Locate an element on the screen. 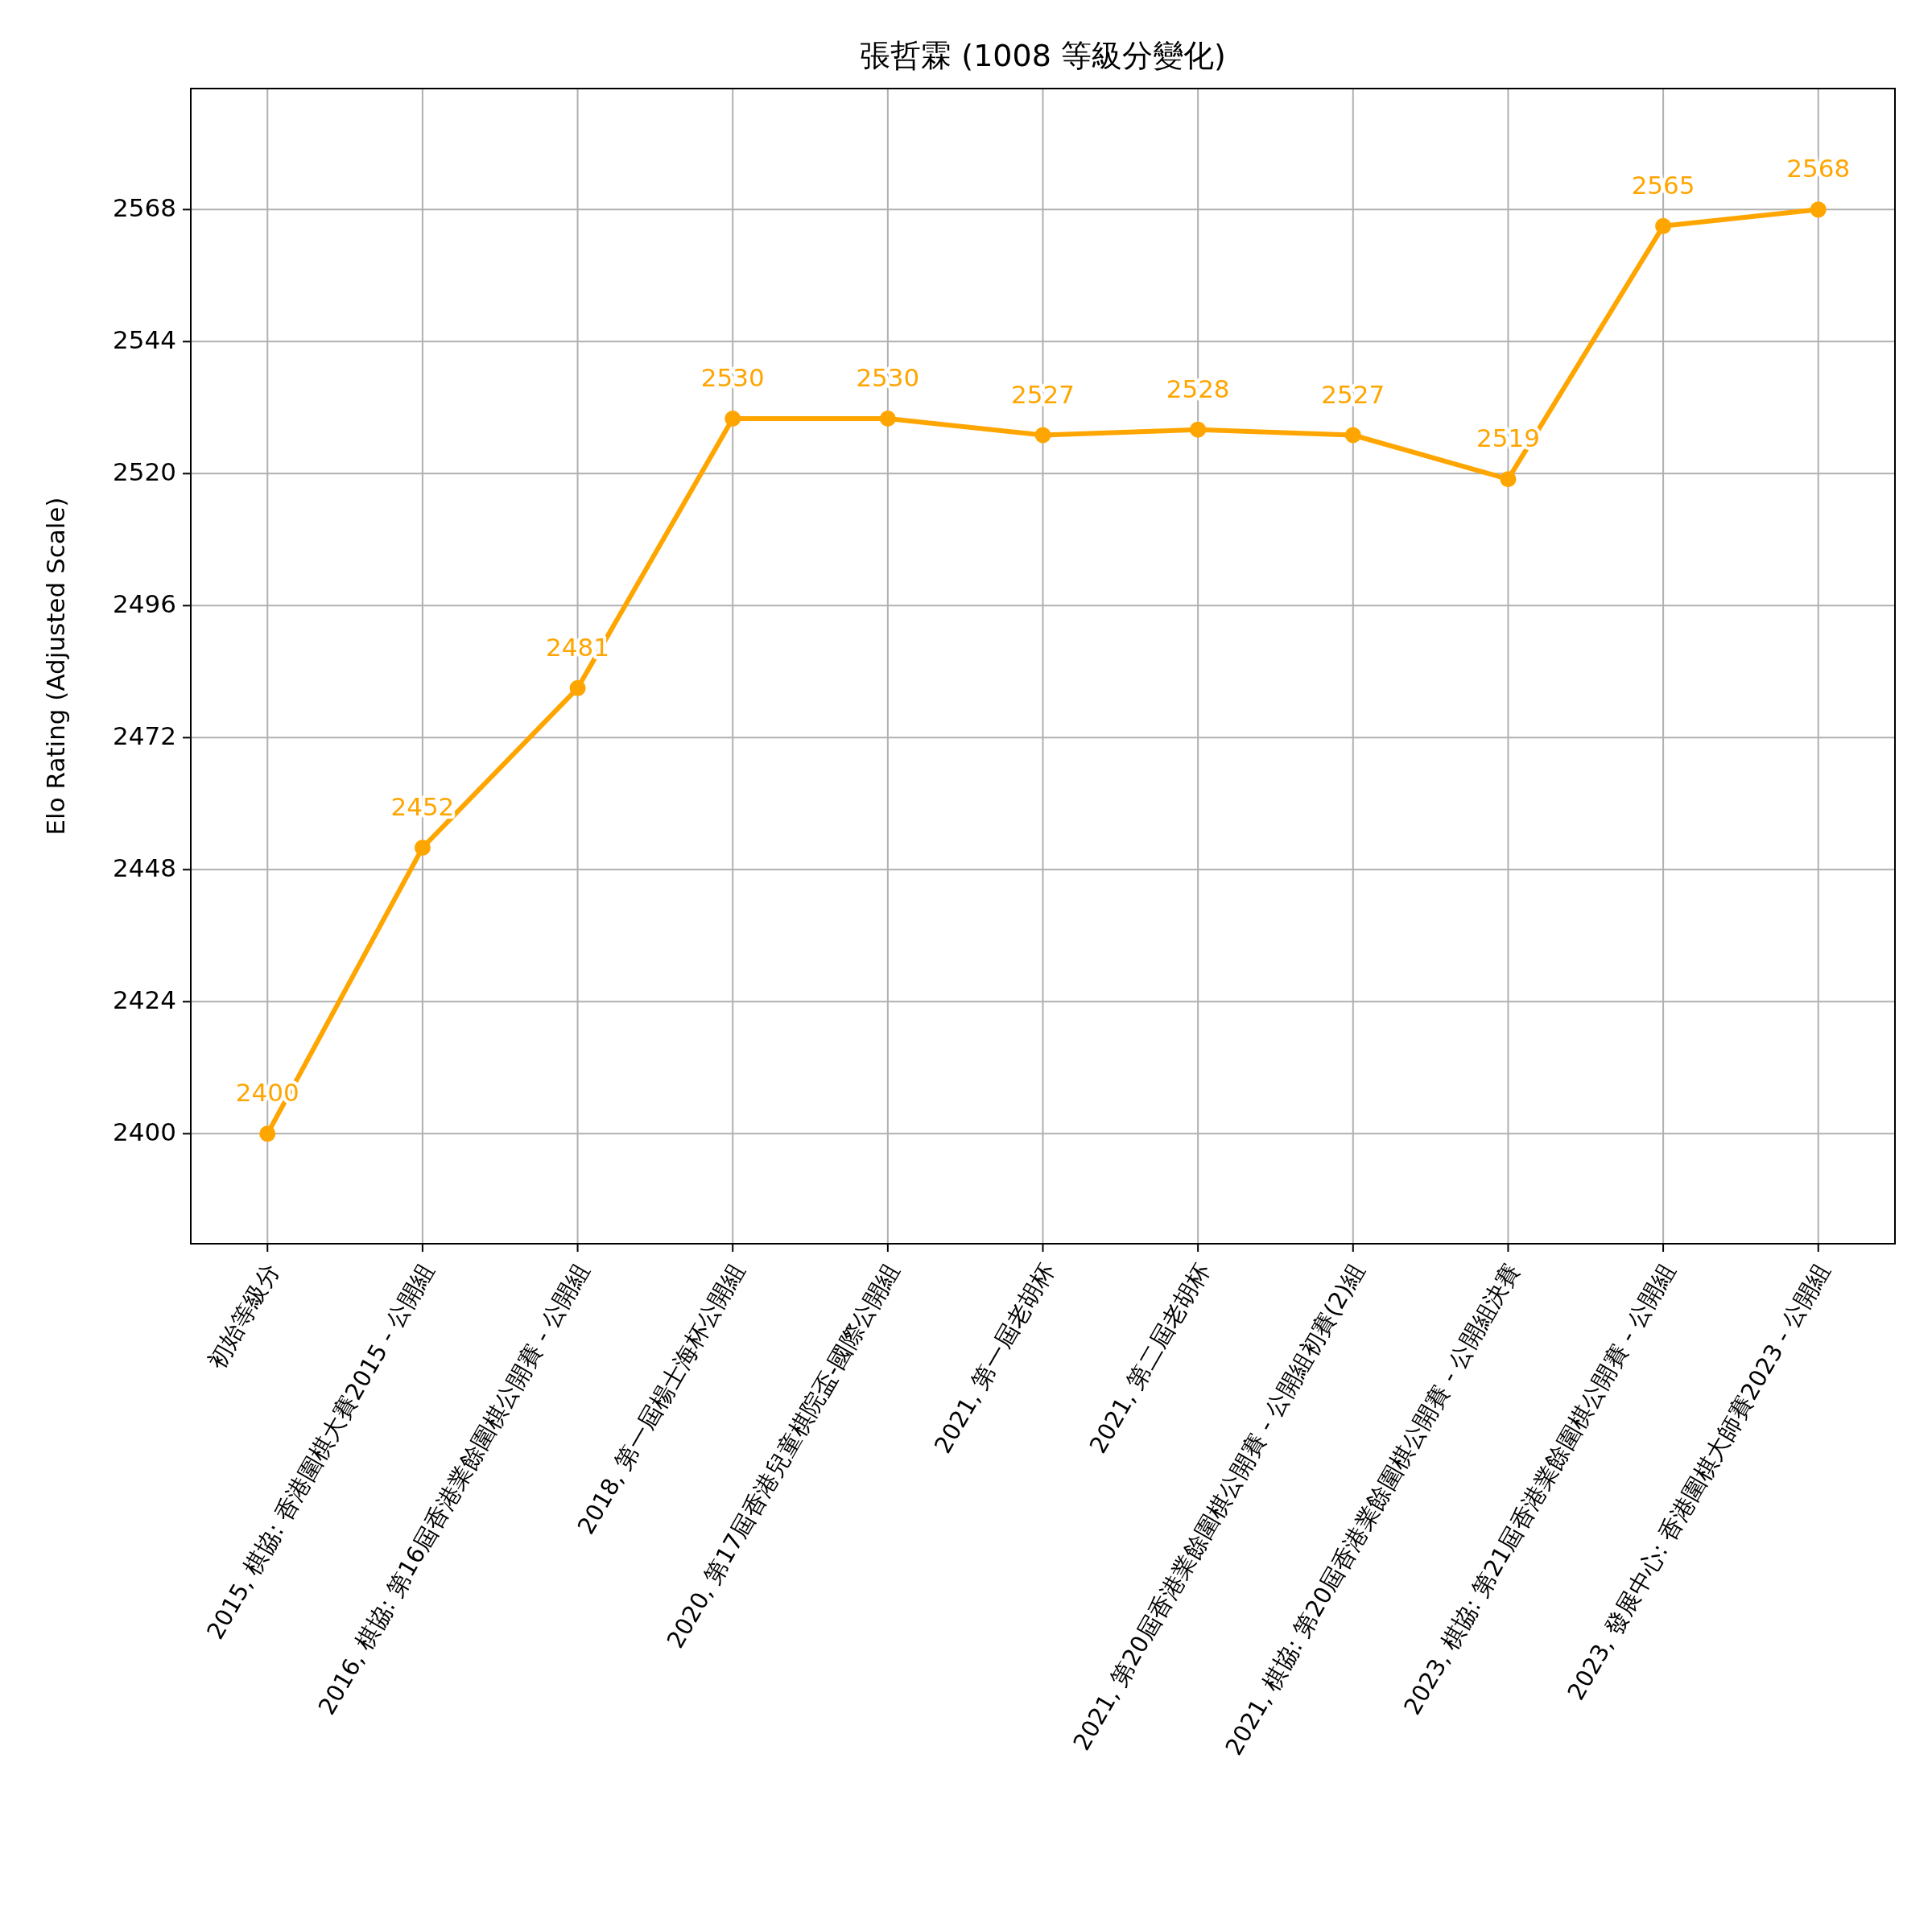 The width and height of the screenshot is (1932, 1932). y-tick-label: 2568 is located at coordinates (144, 207).